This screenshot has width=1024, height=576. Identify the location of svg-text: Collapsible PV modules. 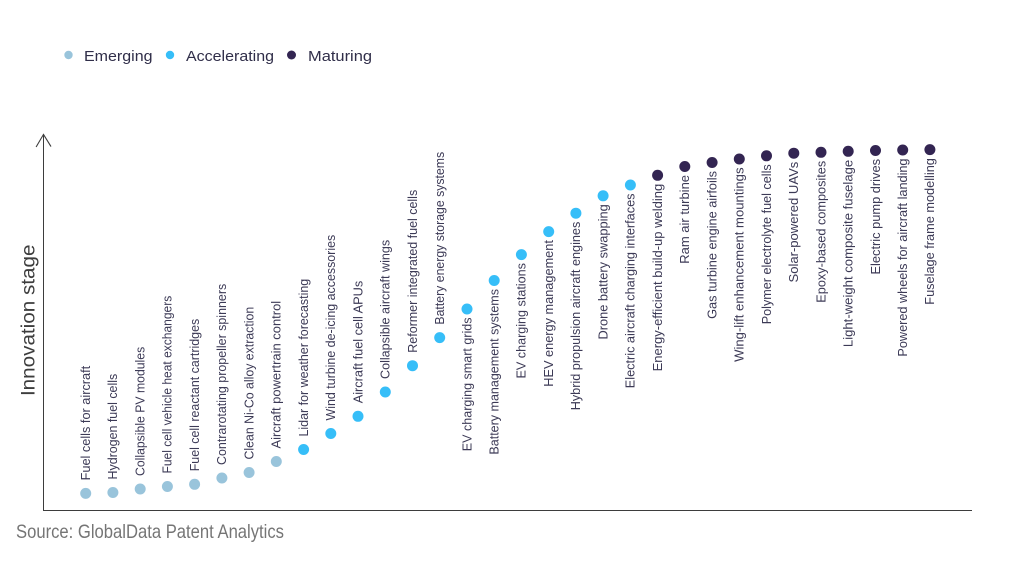
(141, 411).